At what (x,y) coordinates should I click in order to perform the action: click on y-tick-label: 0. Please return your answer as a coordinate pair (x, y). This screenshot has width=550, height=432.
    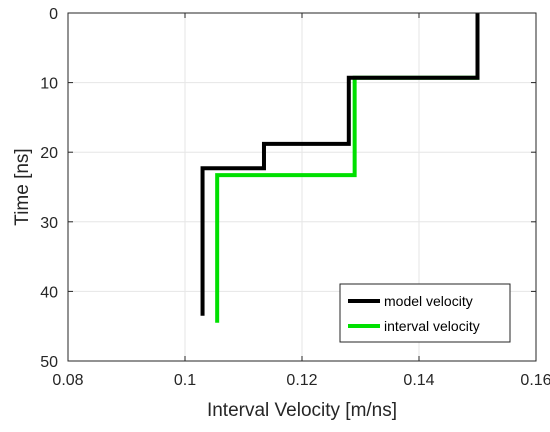
    Looking at the image, I should click on (53, 14).